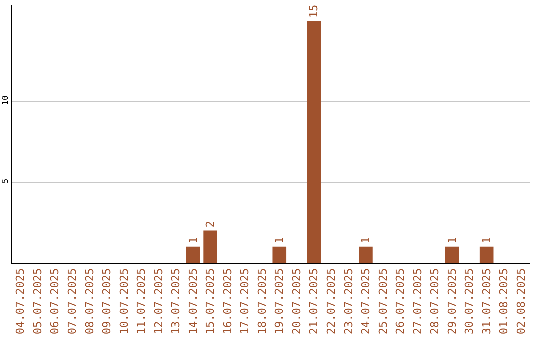 The height and width of the screenshot is (340, 540). I want to click on x-tick-label: 08.07.2025, so click(89, 301).